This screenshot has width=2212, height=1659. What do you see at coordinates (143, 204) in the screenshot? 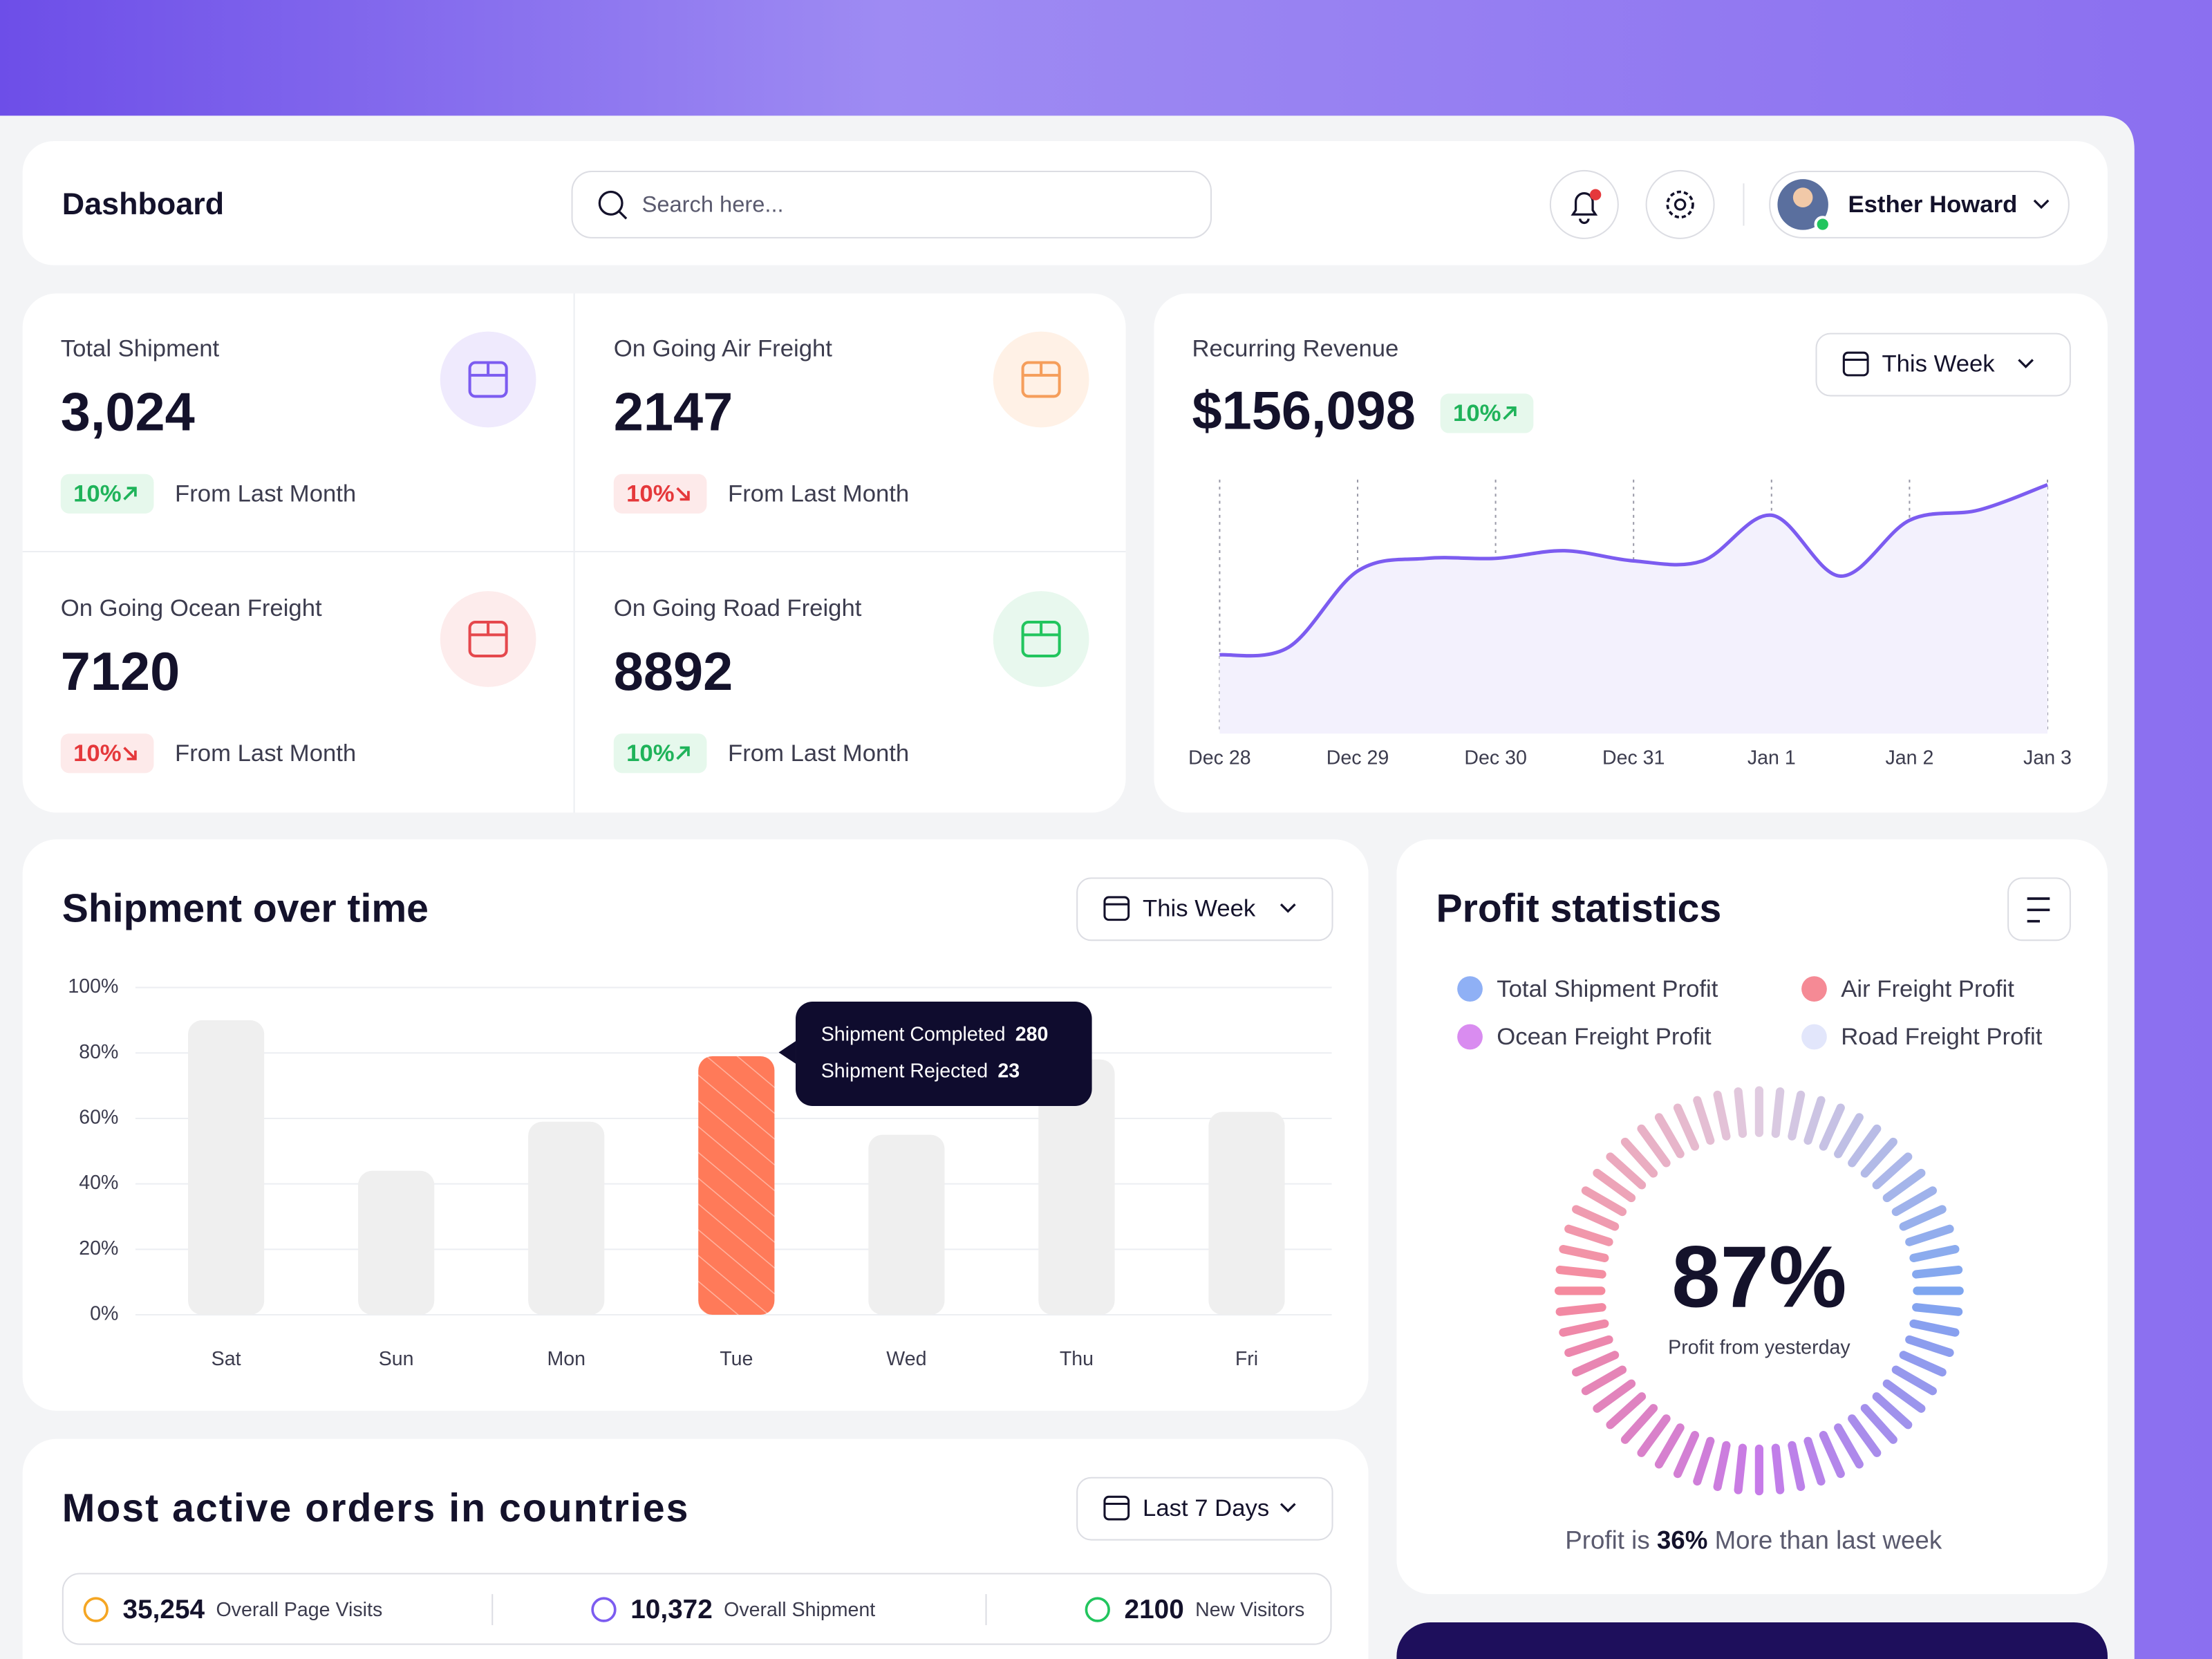
I see `page-title: Dashboard` at bounding box center [143, 204].